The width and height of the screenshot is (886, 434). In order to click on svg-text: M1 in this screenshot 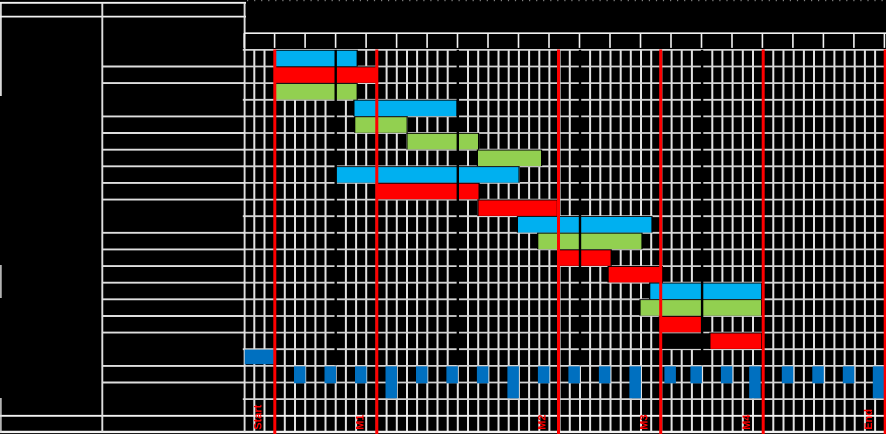, I will do `click(361, 422)`.